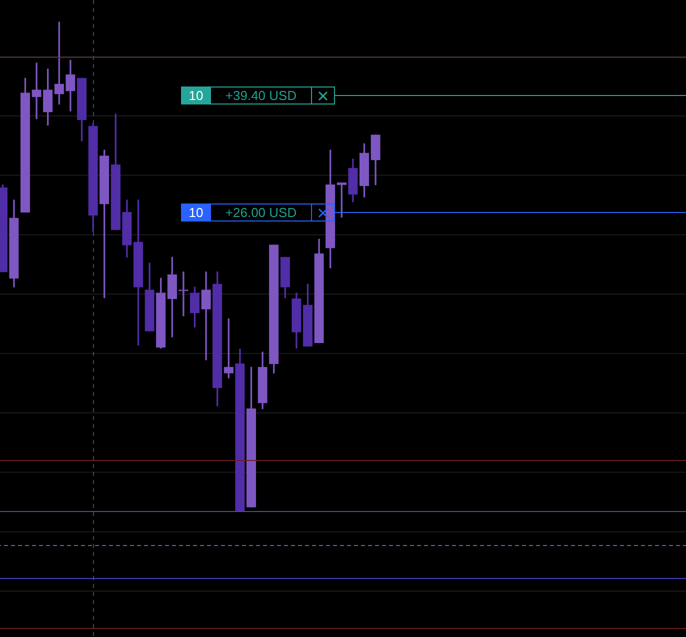 Image resolution: width=686 pixels, height=637 pixels. Describe the element at coordinates (242, 212) in the screenshot. I see `text: 10 +26.00 USD` at that location.